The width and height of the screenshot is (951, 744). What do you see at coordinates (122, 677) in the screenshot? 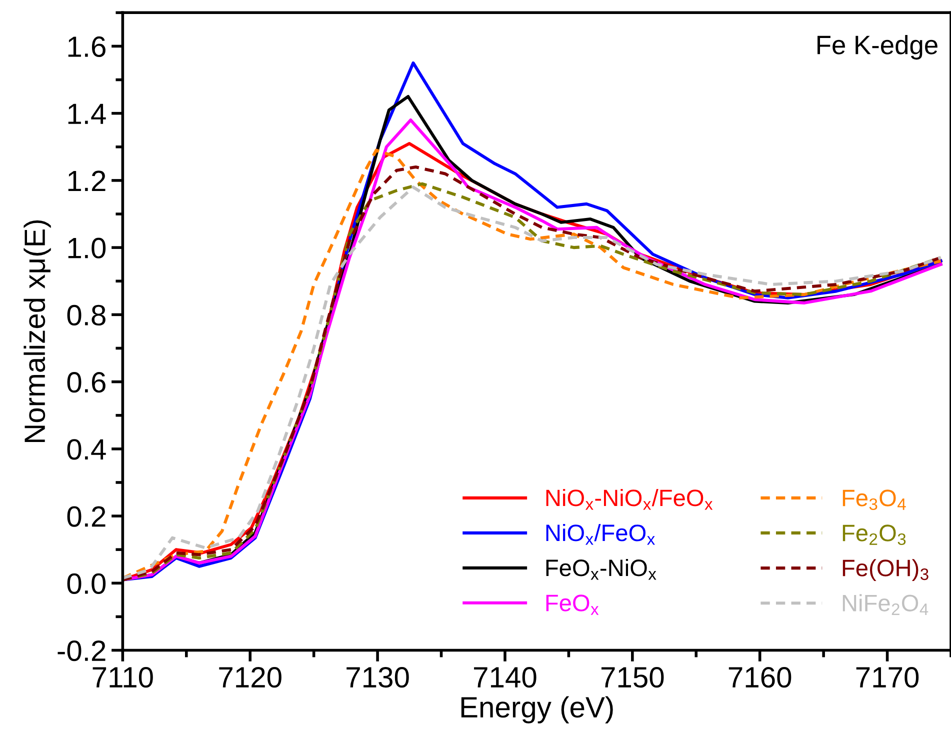
I see `x-tick-label: 7110` at bounding box center [122, 677].